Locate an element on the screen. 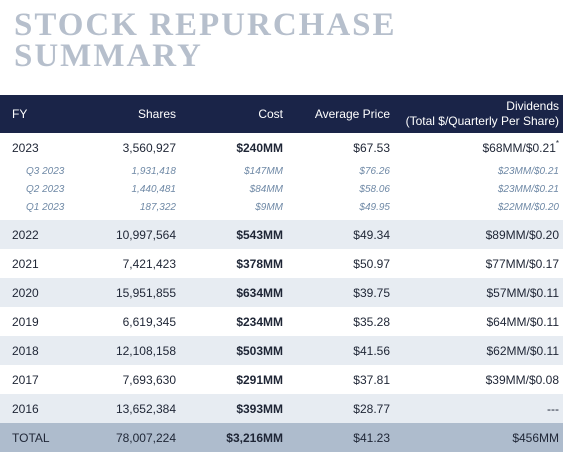 This screenshot has width=573, height=461. cost-cell: $393MM is located at coordinates (259, 408).